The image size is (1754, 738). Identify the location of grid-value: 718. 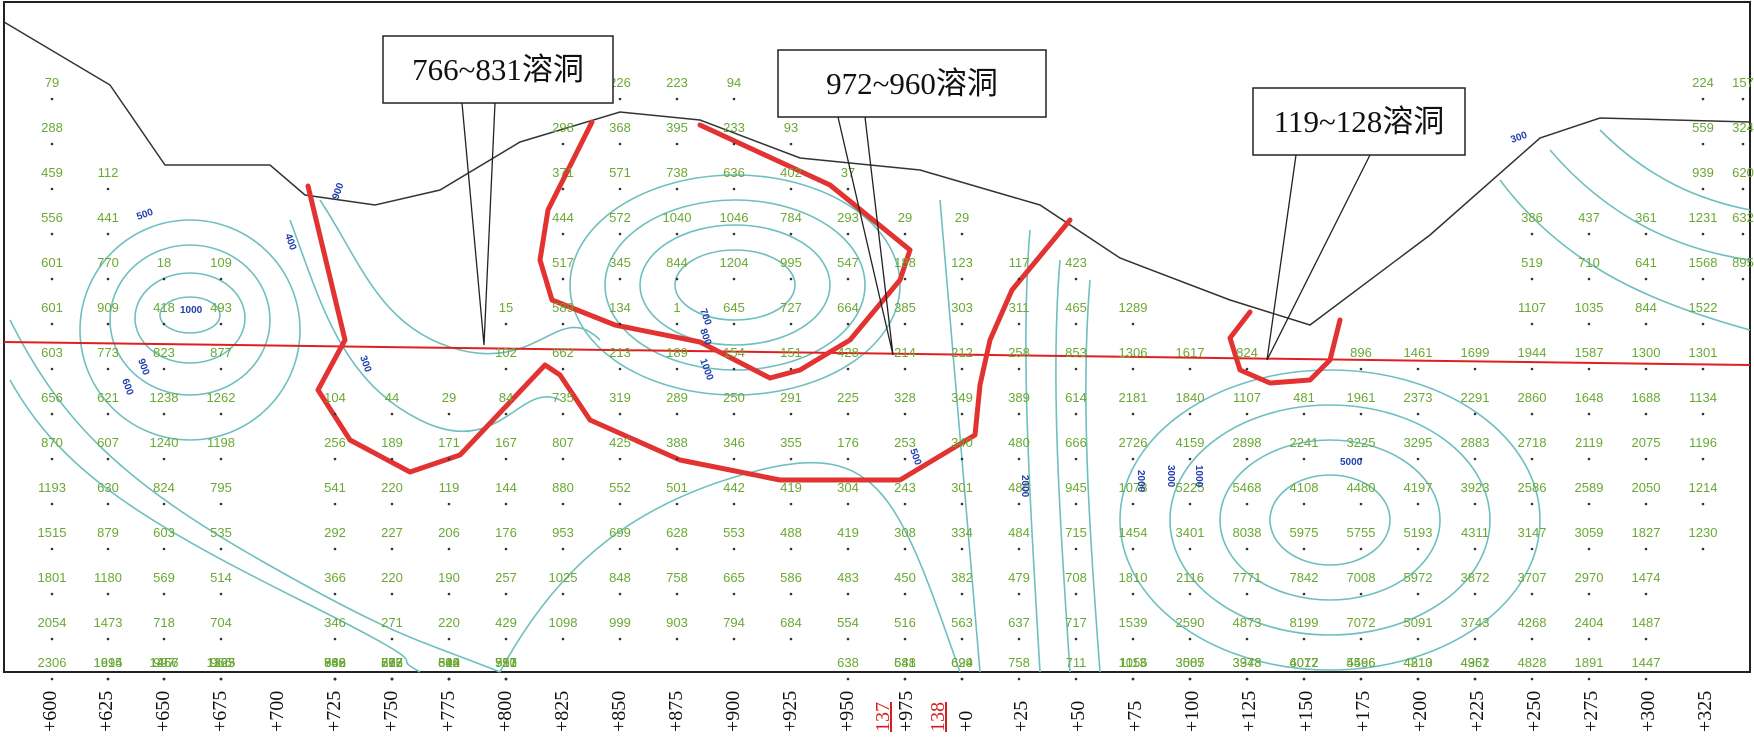
(164, 622).